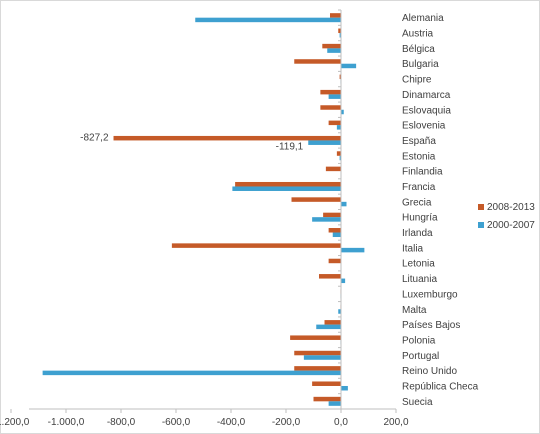  Describe the element at coordinates (418, 34) in the screenshot. I see `category-label: Austria` at that location.